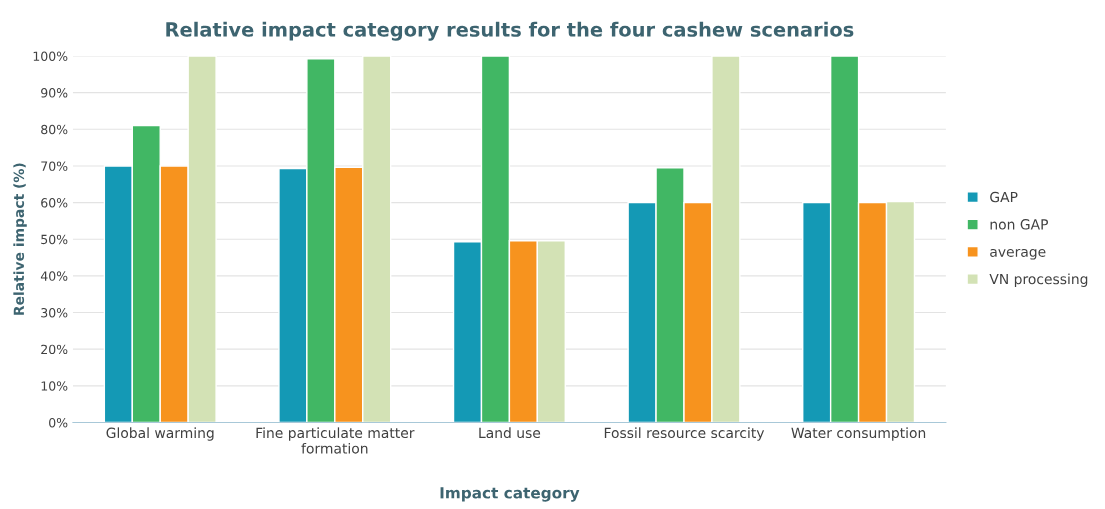 Image resolution: width=1105 pixels, height=509 pixels. What do you see at coordinates (54, 129) in the screenshot?
I see `y-tick-label: 80%` at bounding box center [54, 129].